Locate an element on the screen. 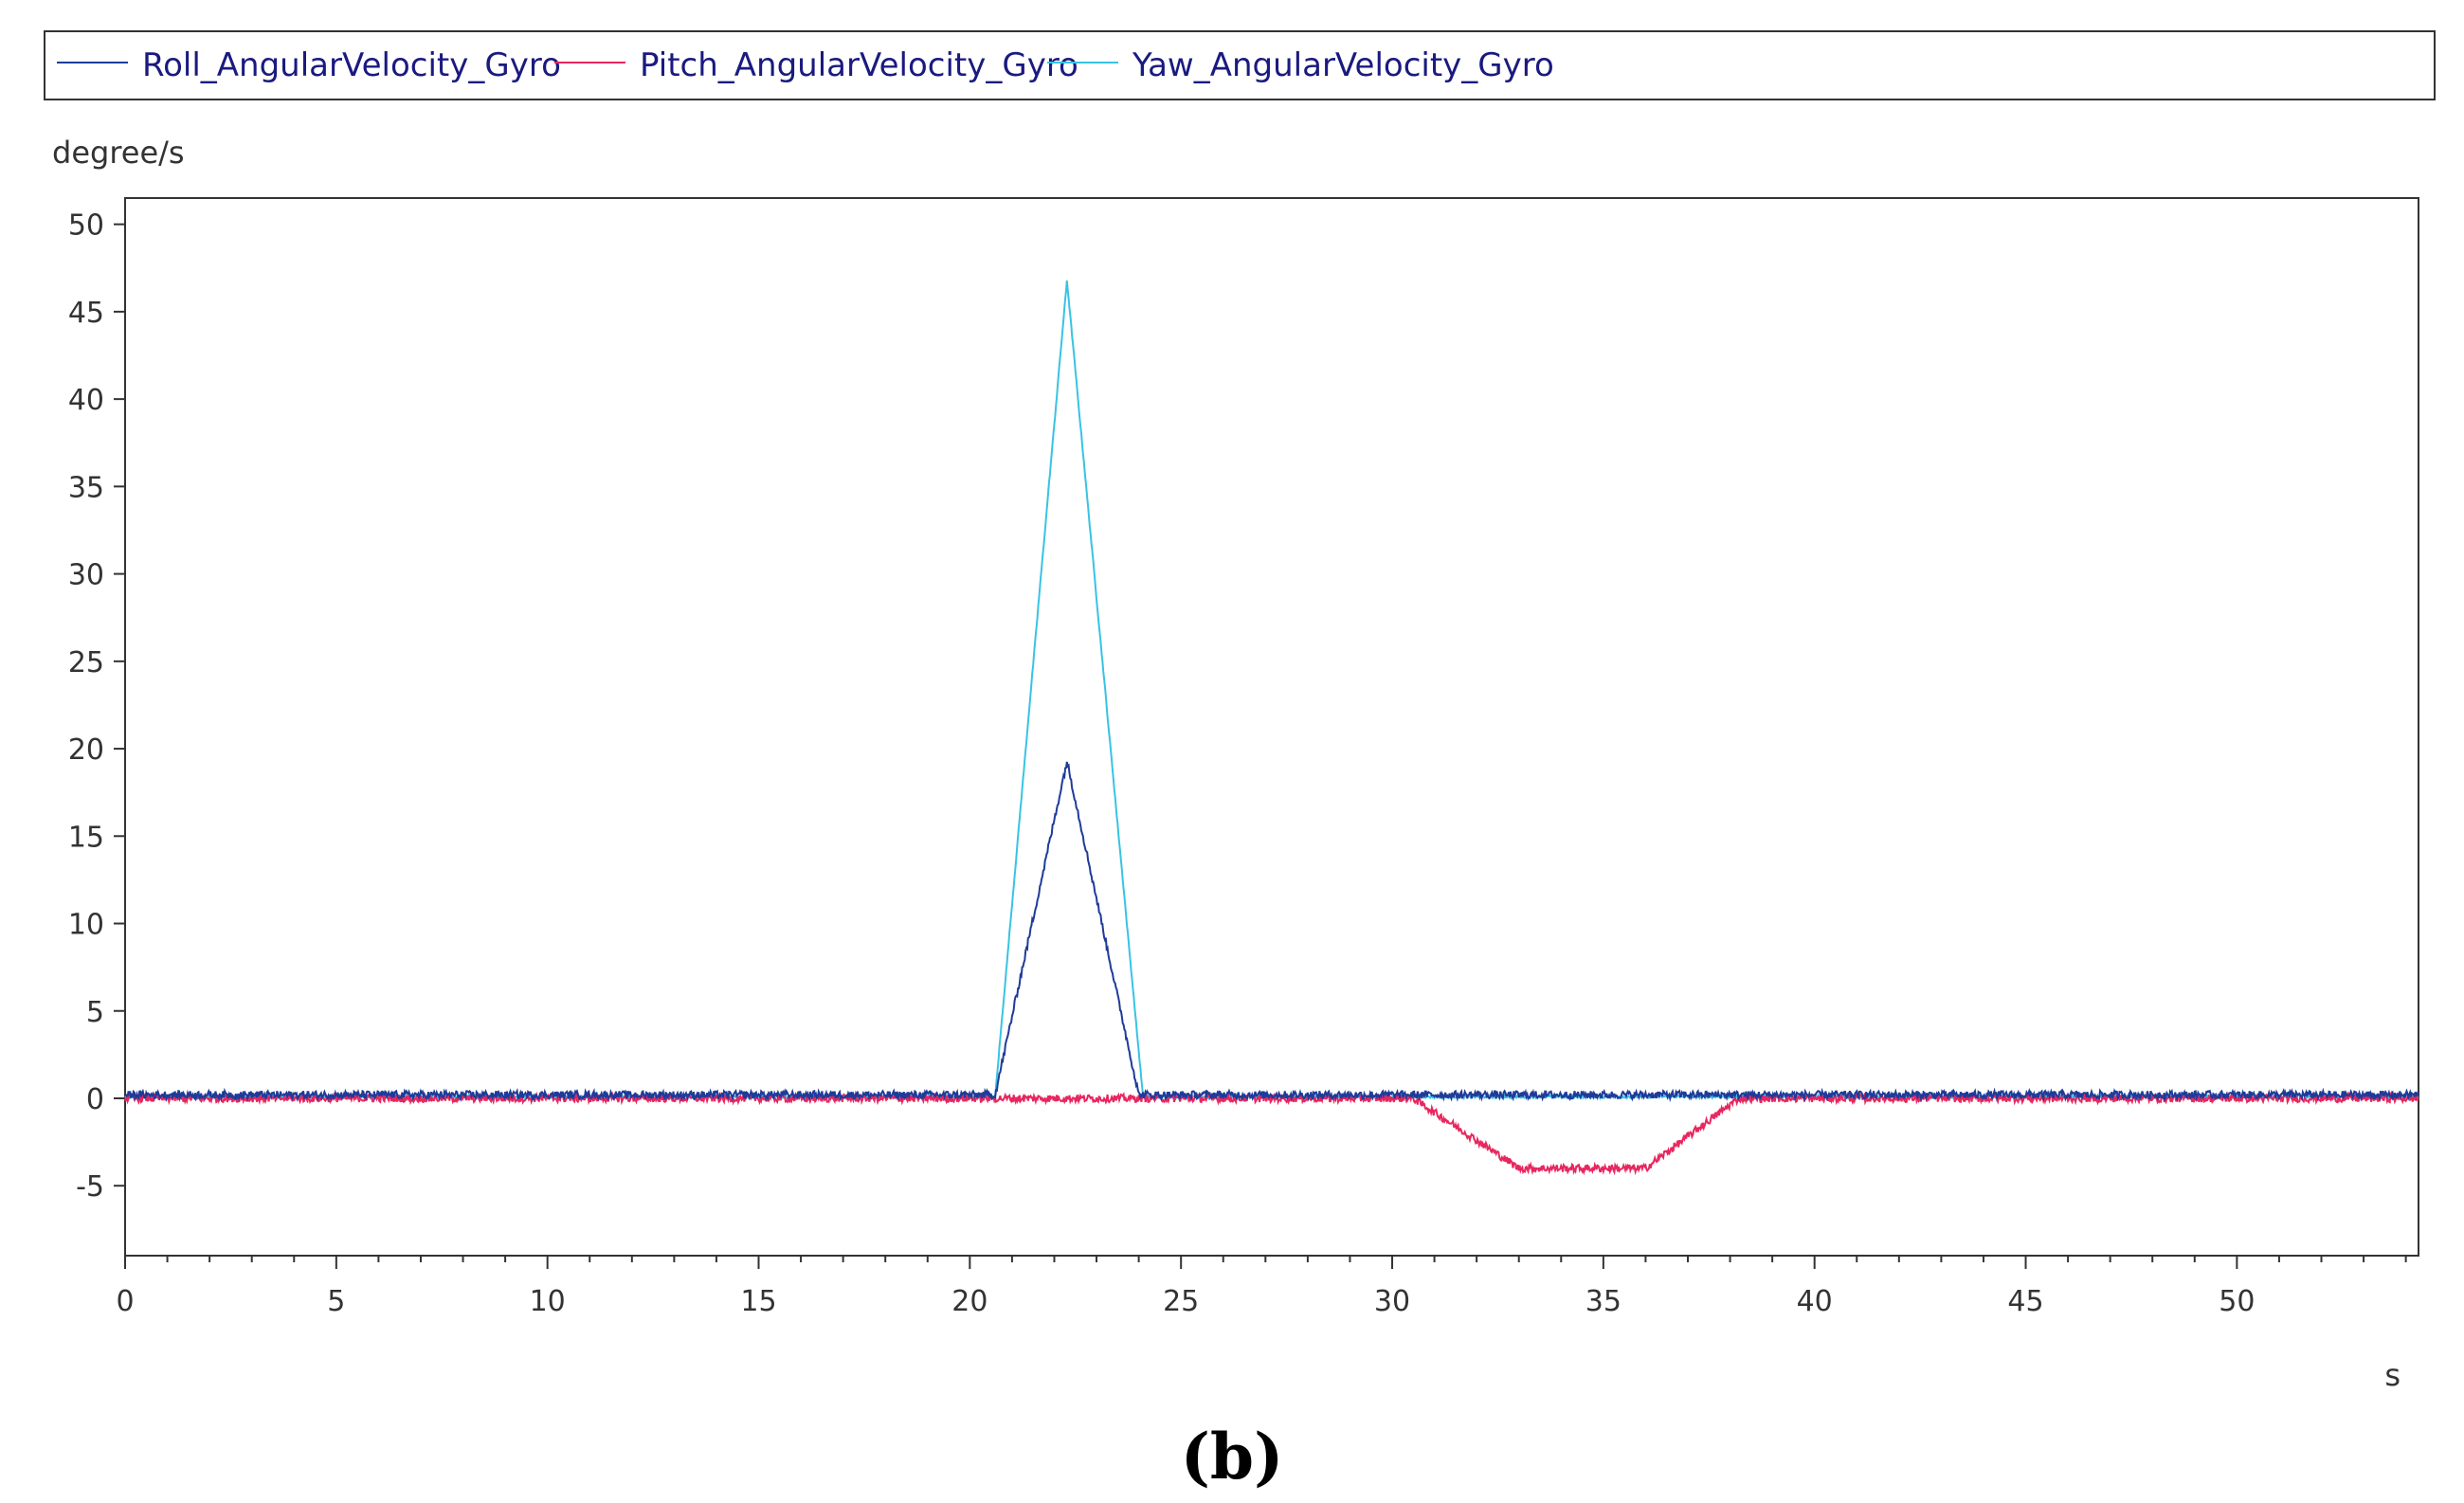 The width and height of the screenshot is (2464, 1503). x-tick-label: 25 is located at coordinates (1181, 1301).